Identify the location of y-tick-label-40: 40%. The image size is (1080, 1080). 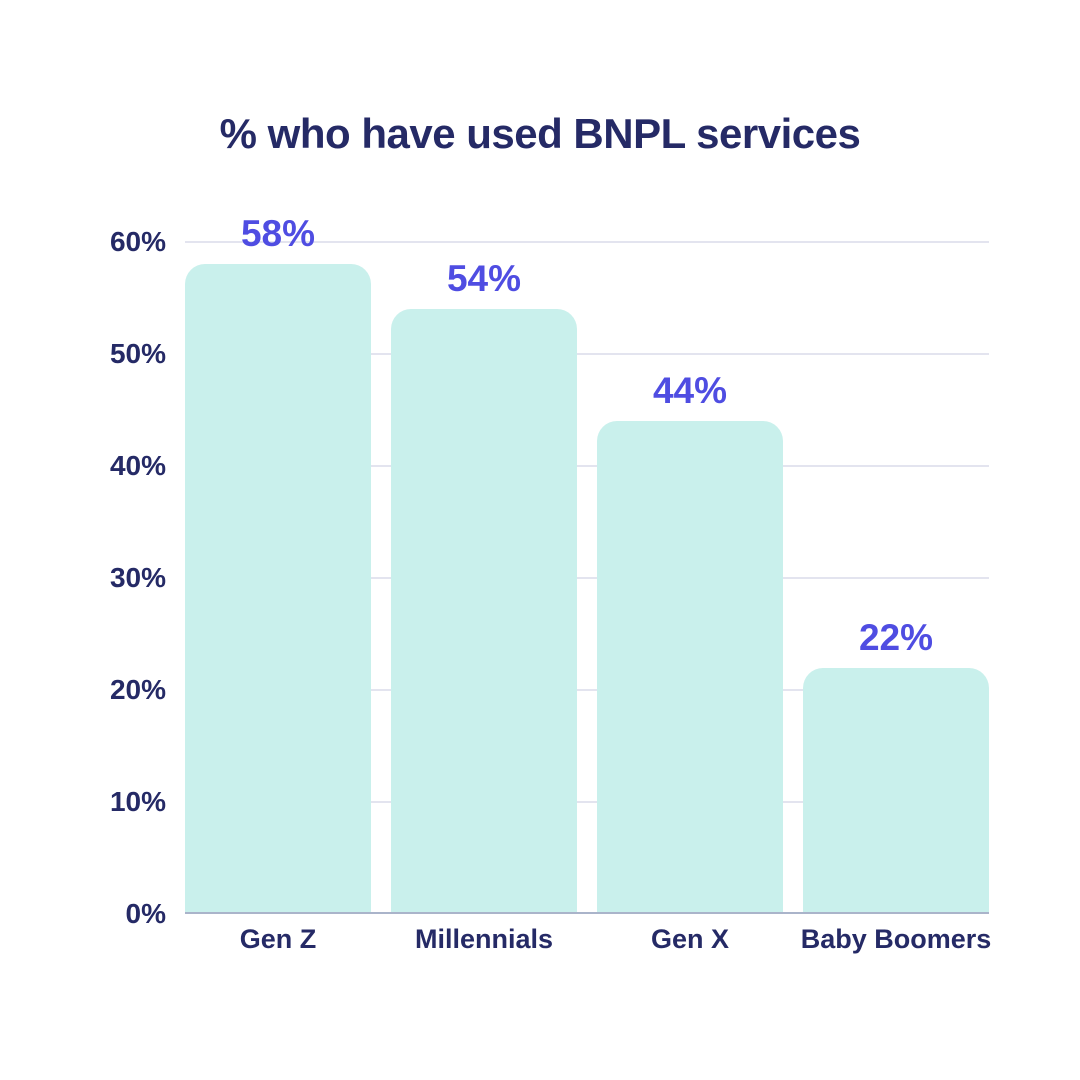
(137, 465).